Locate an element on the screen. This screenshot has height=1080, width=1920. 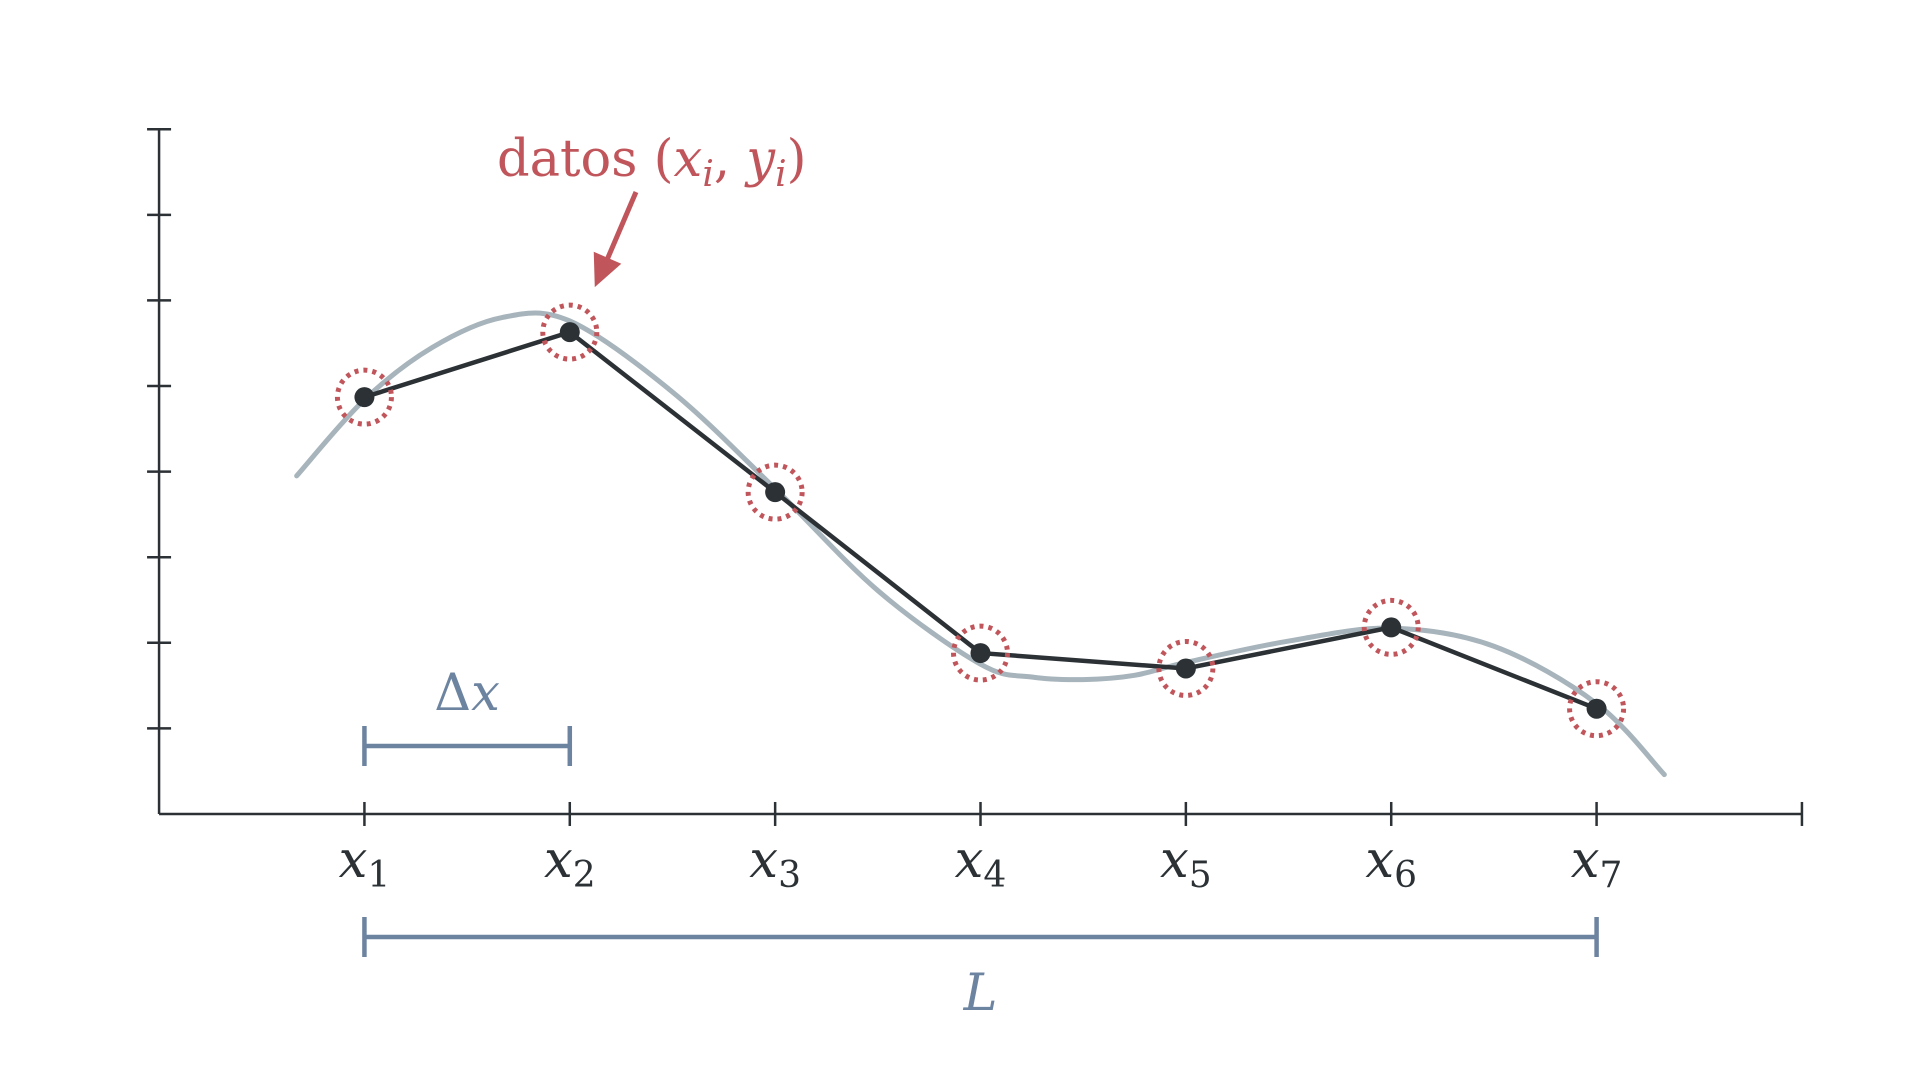
data-annotation-arrow is located at coordinates (616, 239).